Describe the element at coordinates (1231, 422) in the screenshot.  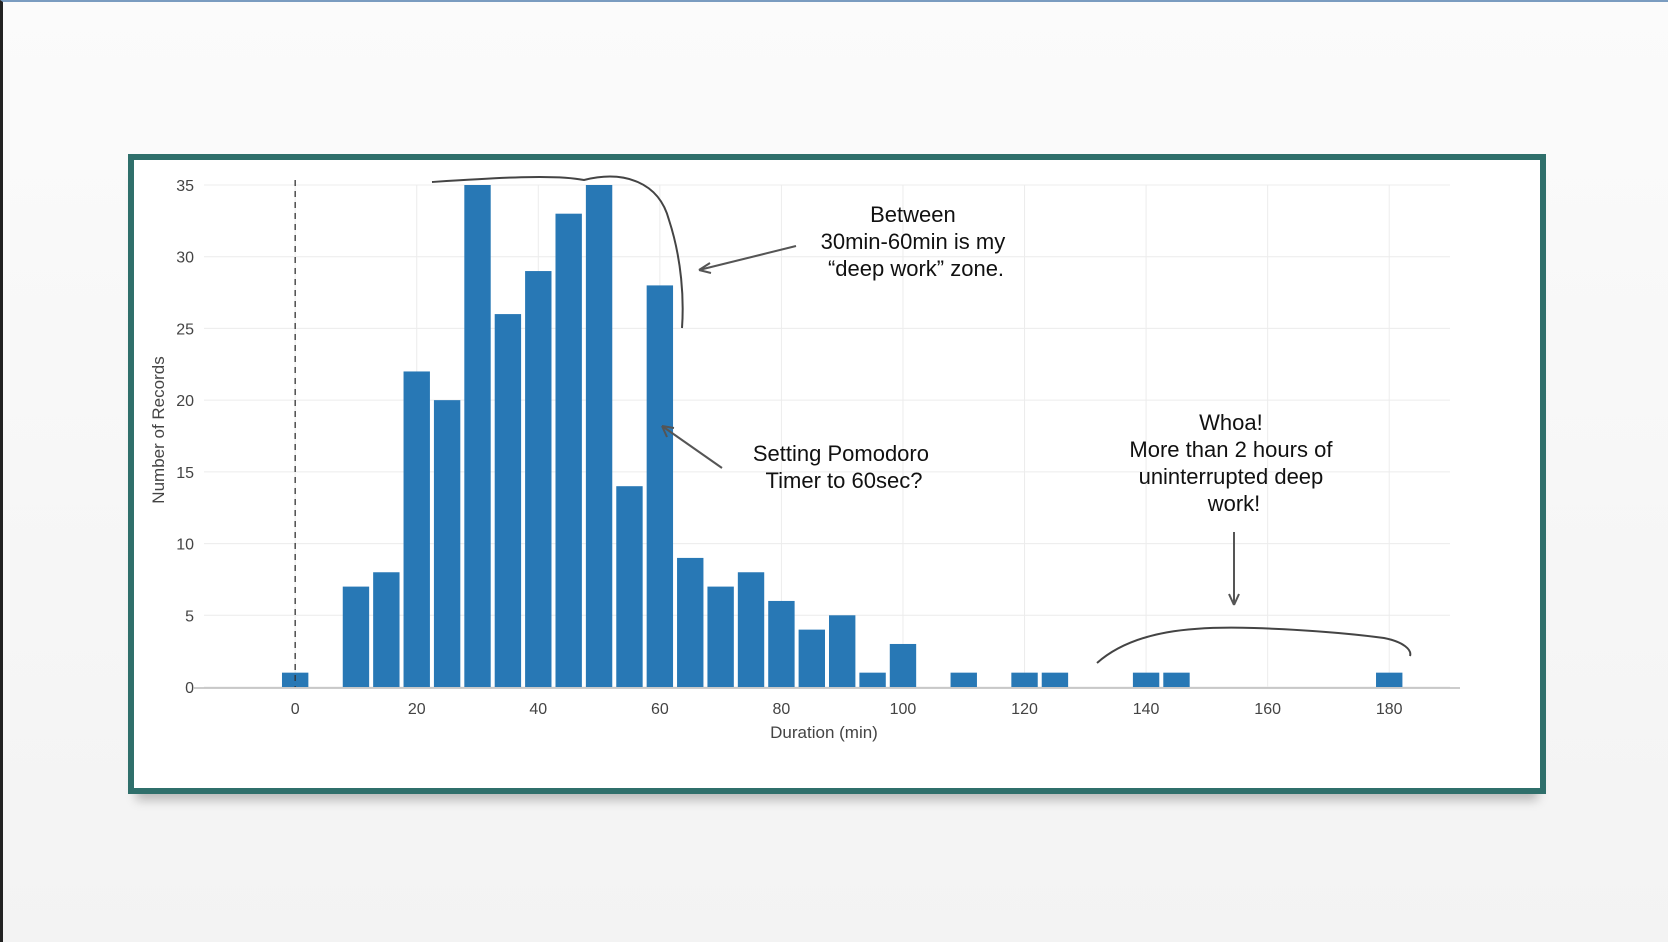
I see `annotation-outlier-line-1: Whoa!` at that location.